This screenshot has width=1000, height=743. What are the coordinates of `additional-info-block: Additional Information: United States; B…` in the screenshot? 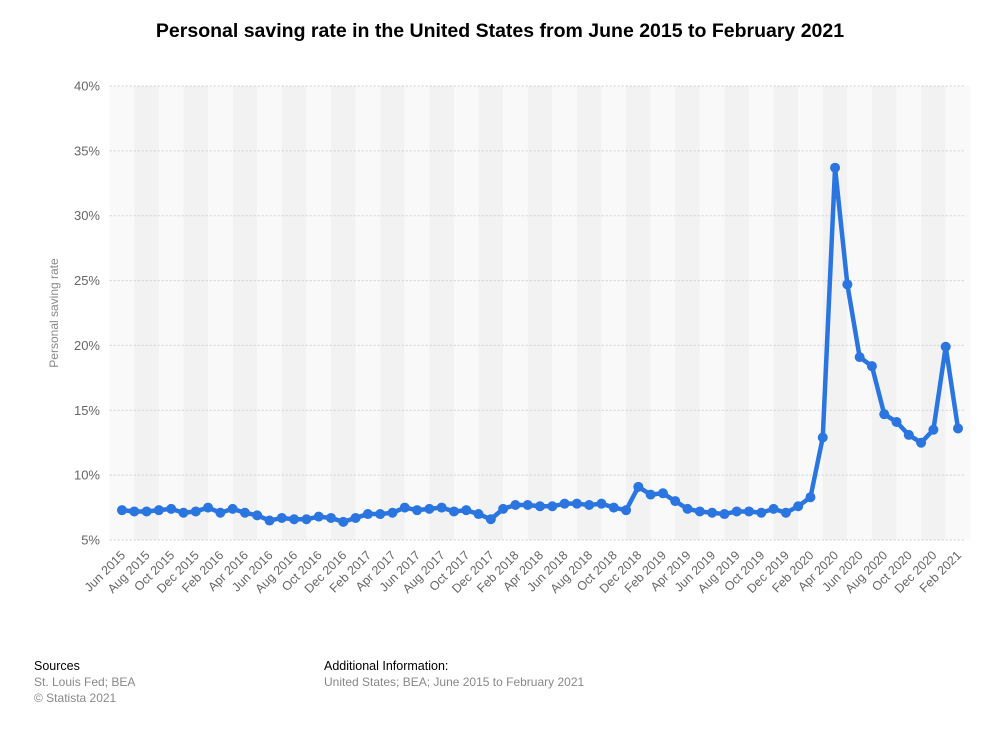 It's located at (454, 674).